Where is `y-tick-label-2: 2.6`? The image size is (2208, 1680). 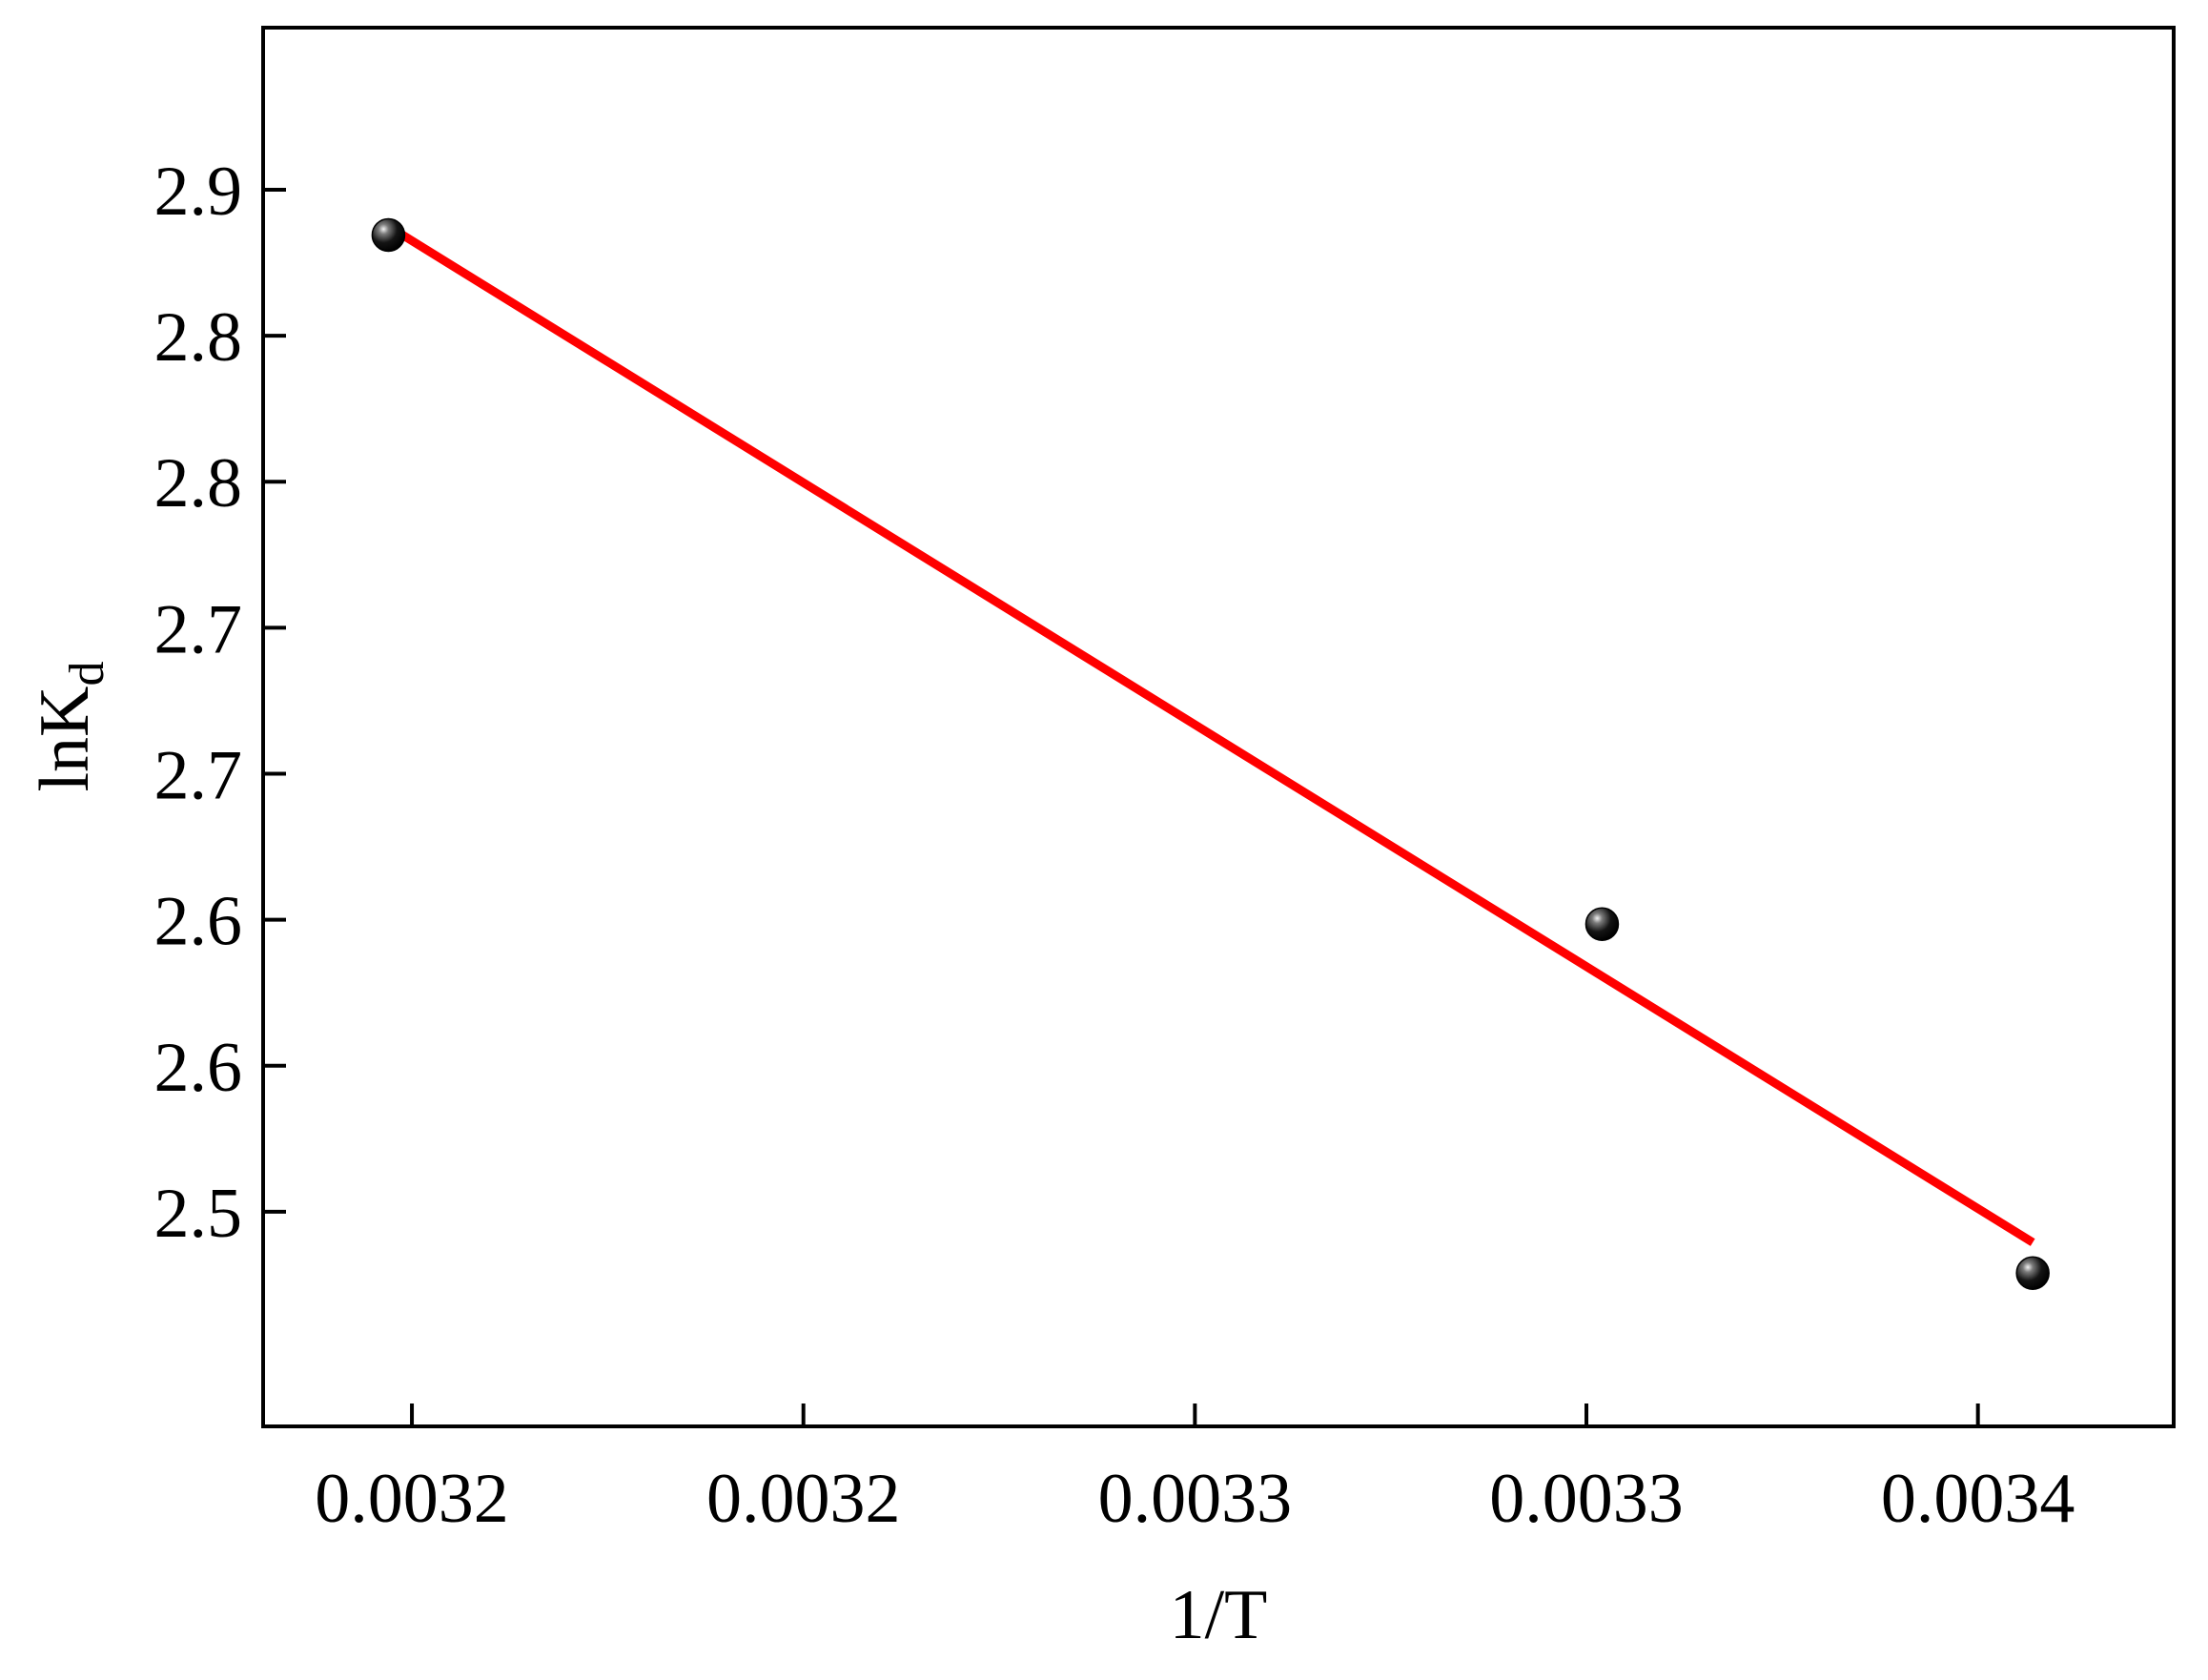 y-tick-label-2: 2.6 is located at coordinates (199, 922).